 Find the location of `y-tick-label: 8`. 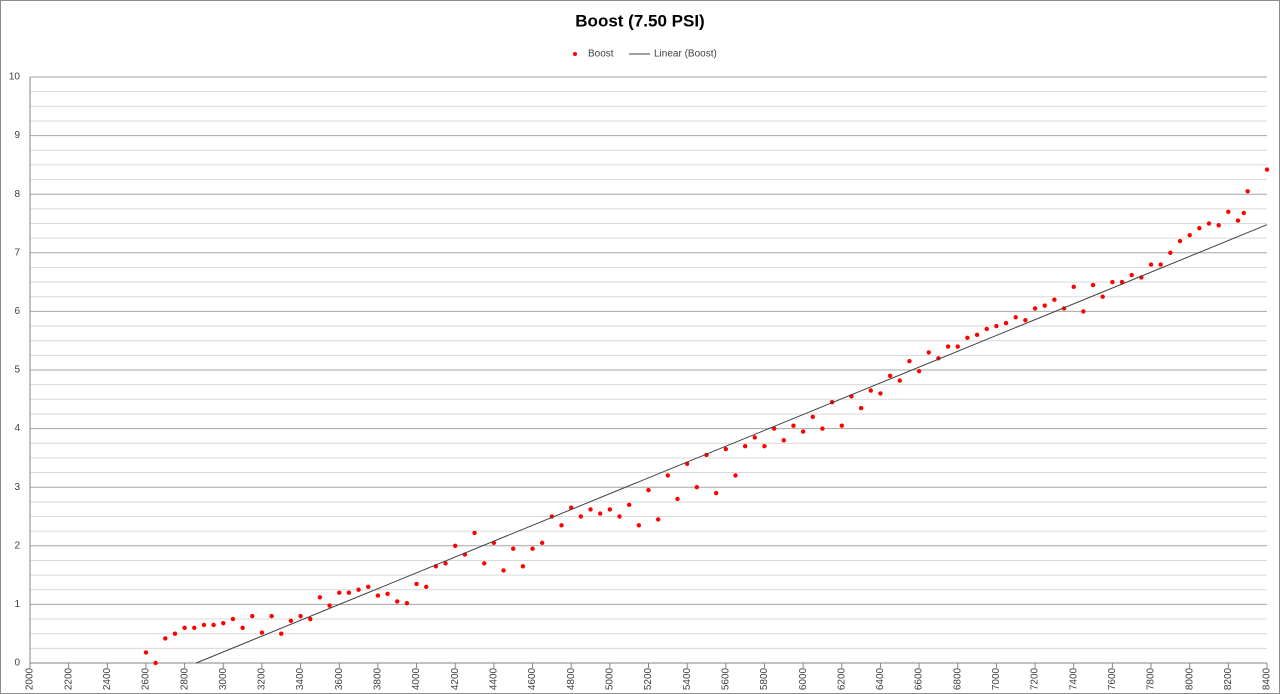

y-tick-label: 8 is located at coordinates (17, 194).